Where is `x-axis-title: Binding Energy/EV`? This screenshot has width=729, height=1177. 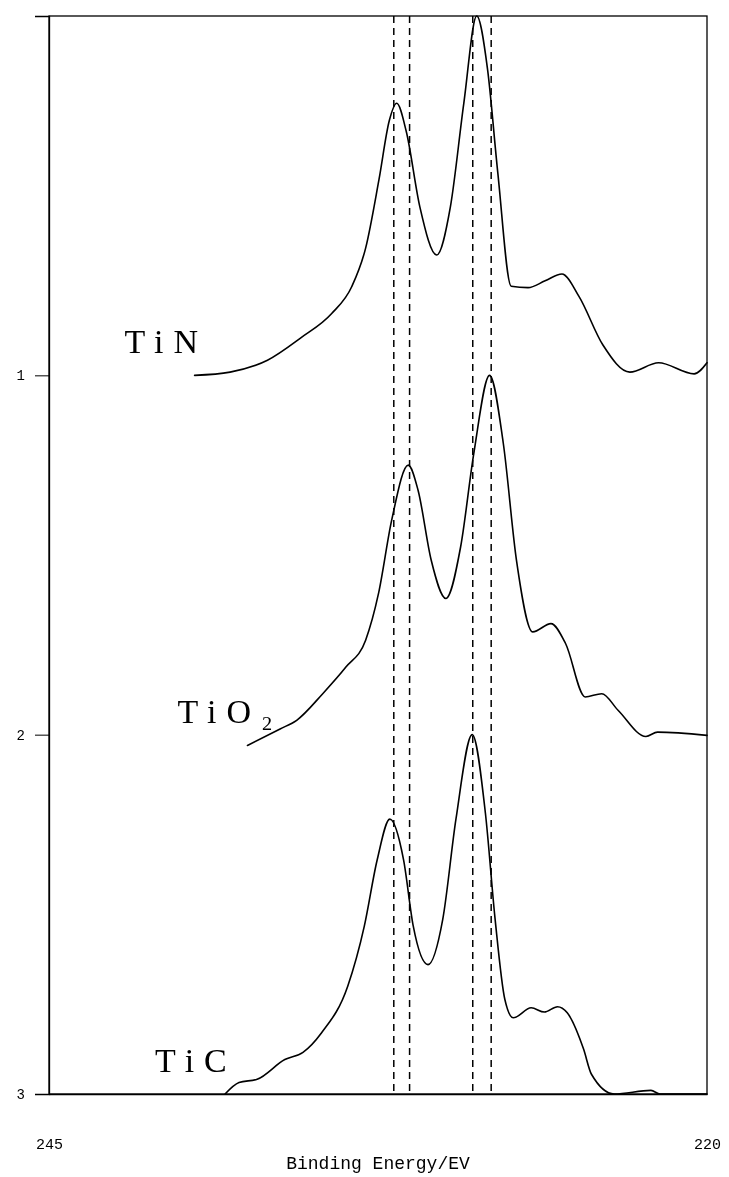 x-axis-title: Binding Energy/EV is located at coordinates (378, 1164).